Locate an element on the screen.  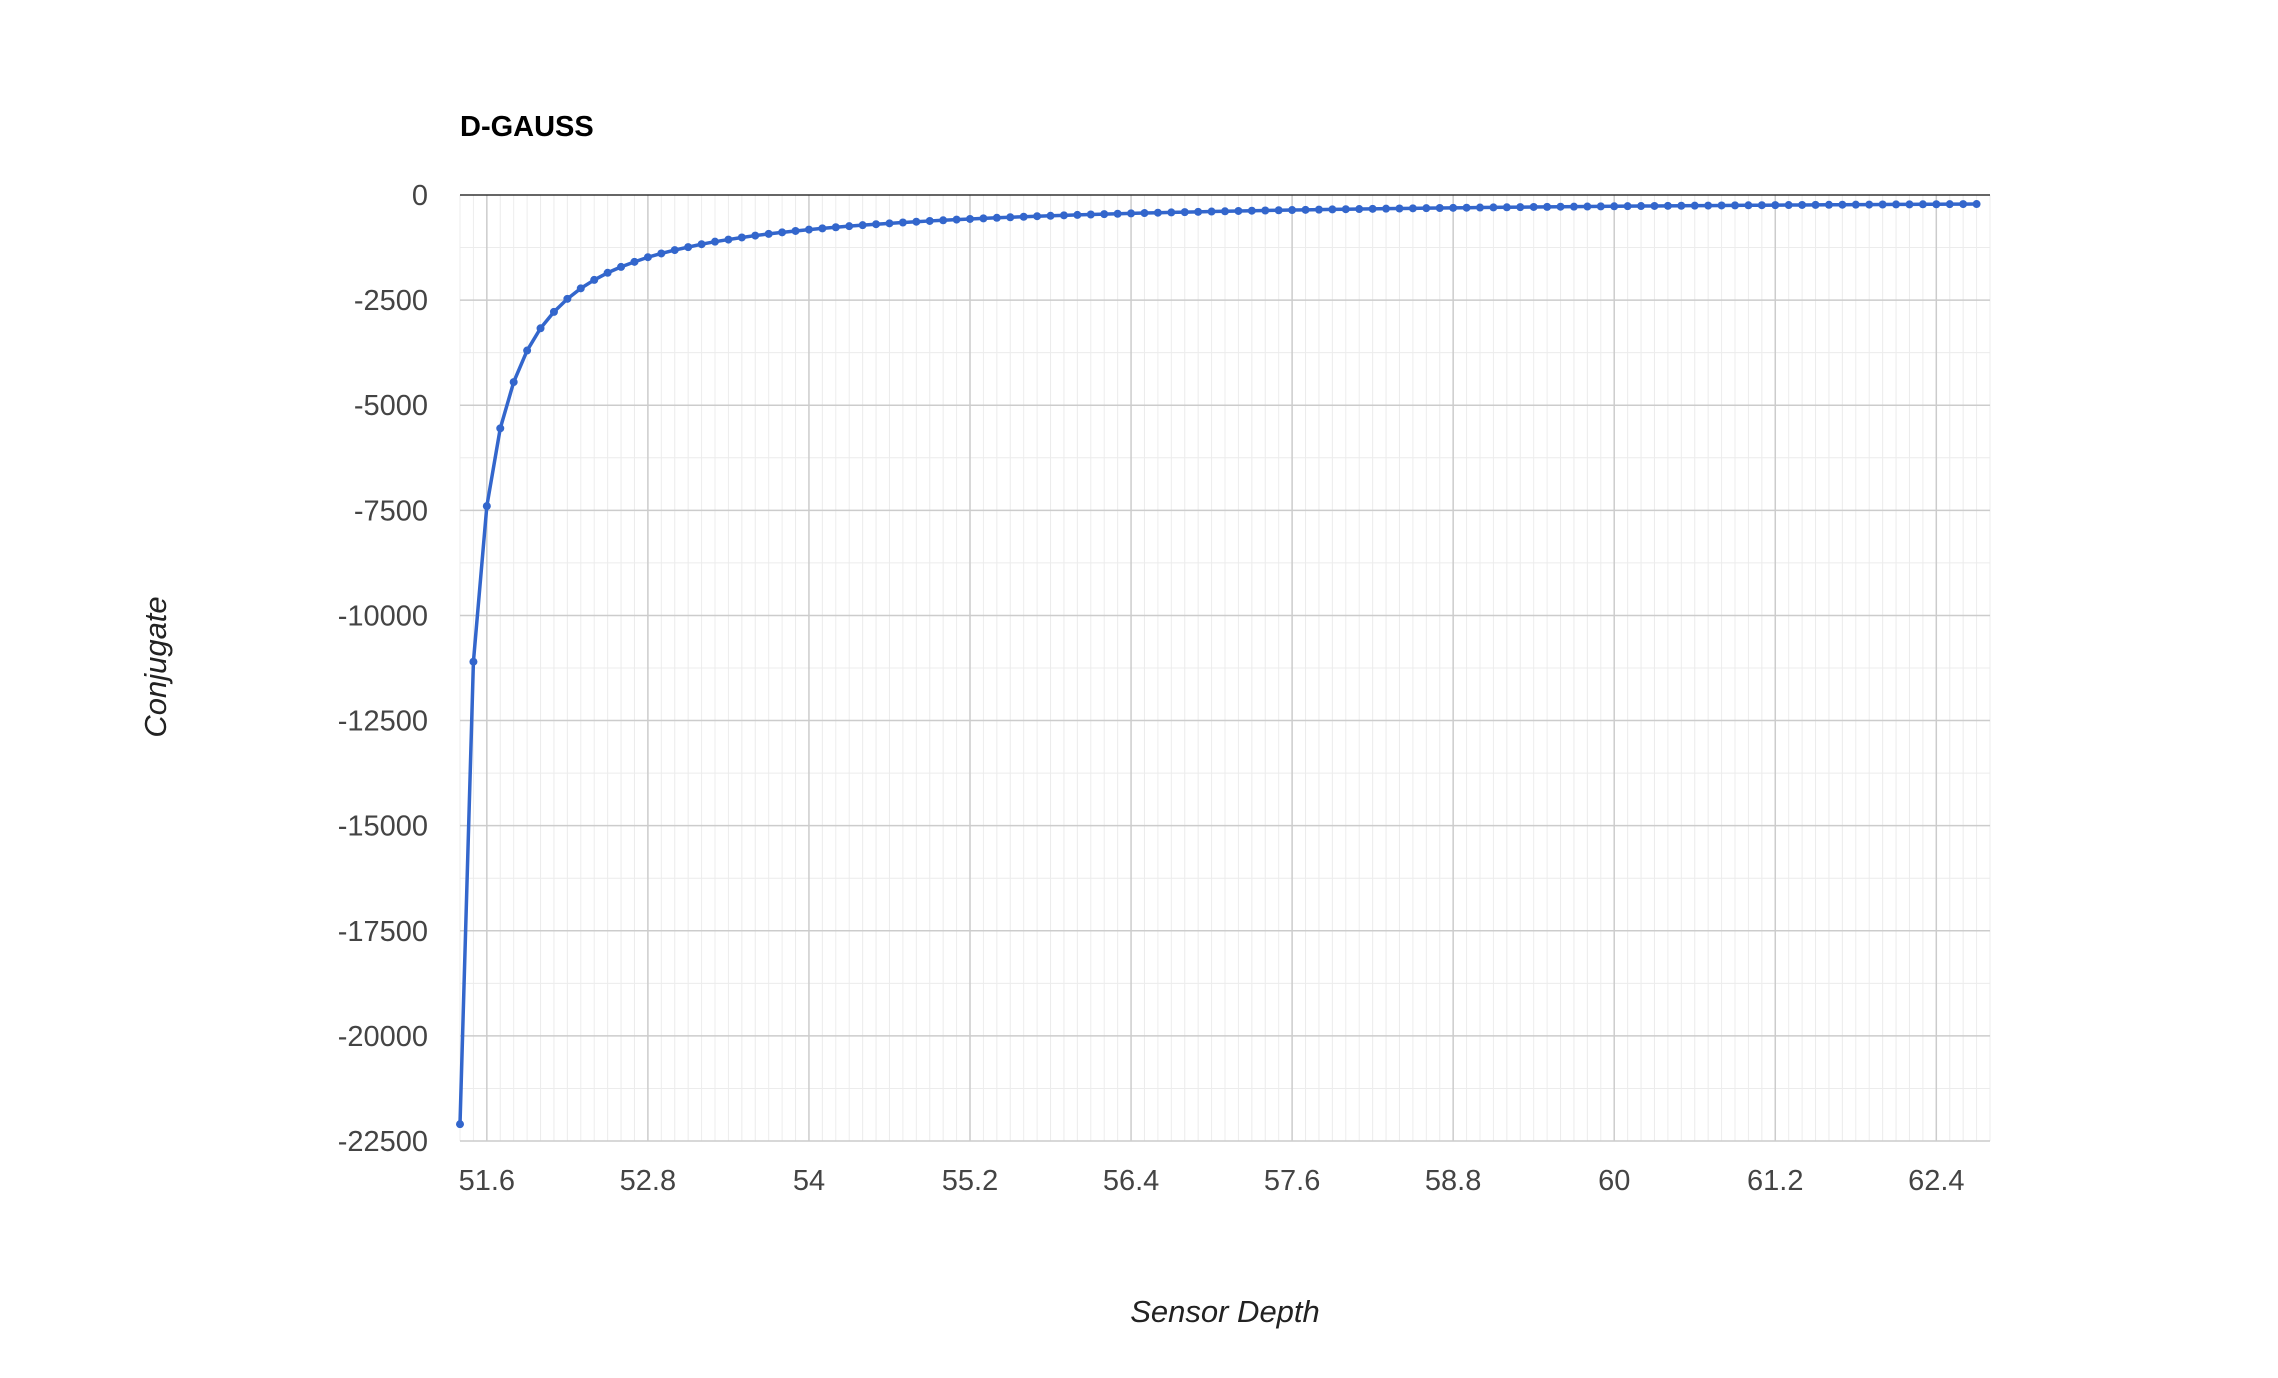
y-tick-label: -10000 is located at coordinates (383, 616).